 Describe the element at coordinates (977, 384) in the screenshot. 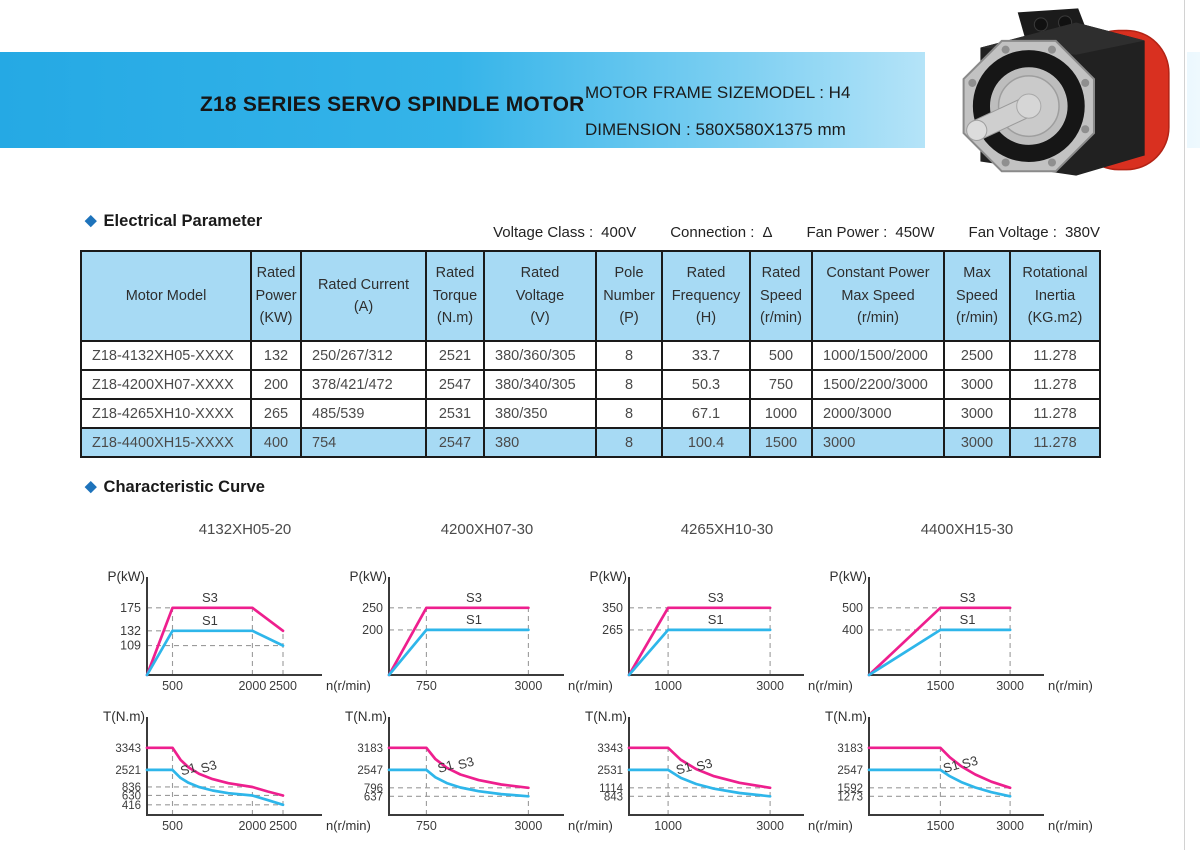

I see `table-cell: 3000` at that location.